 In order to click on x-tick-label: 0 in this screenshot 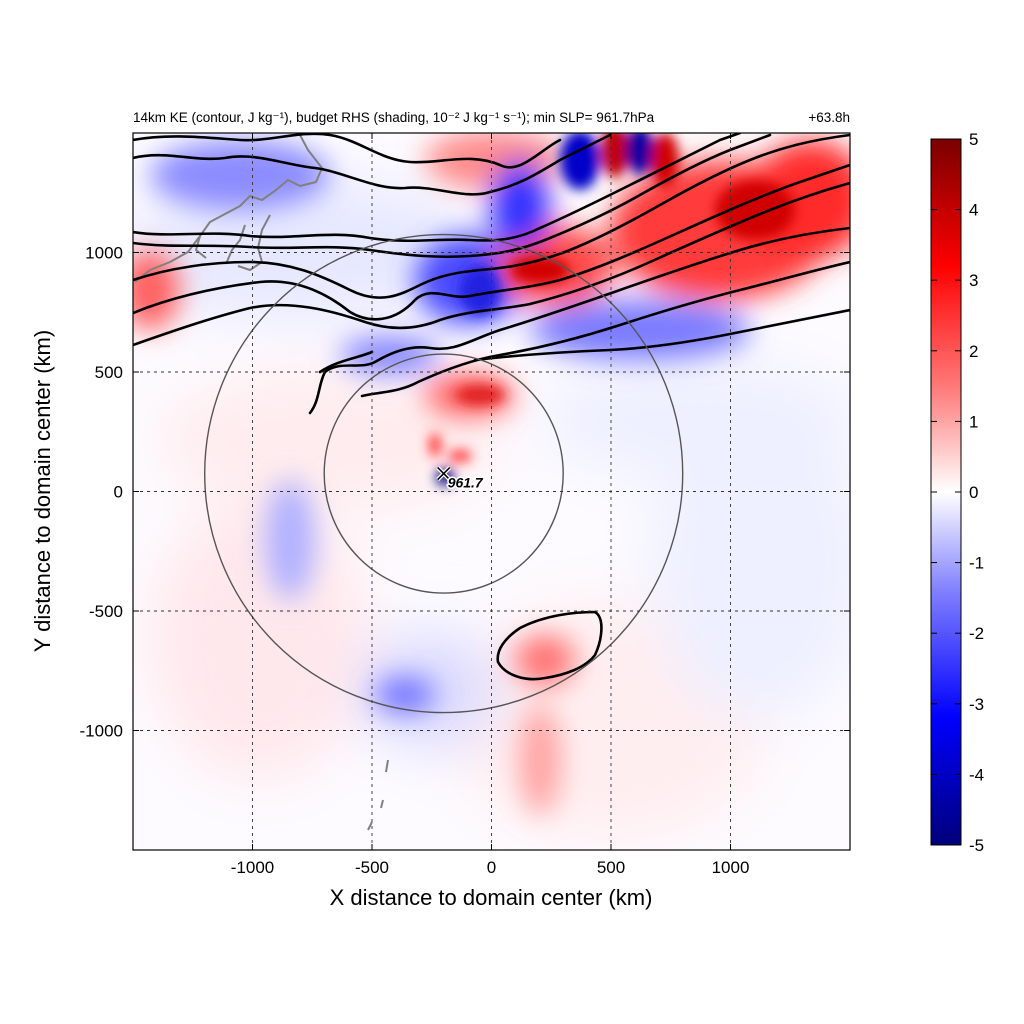, I will do `click(491, 867)`.